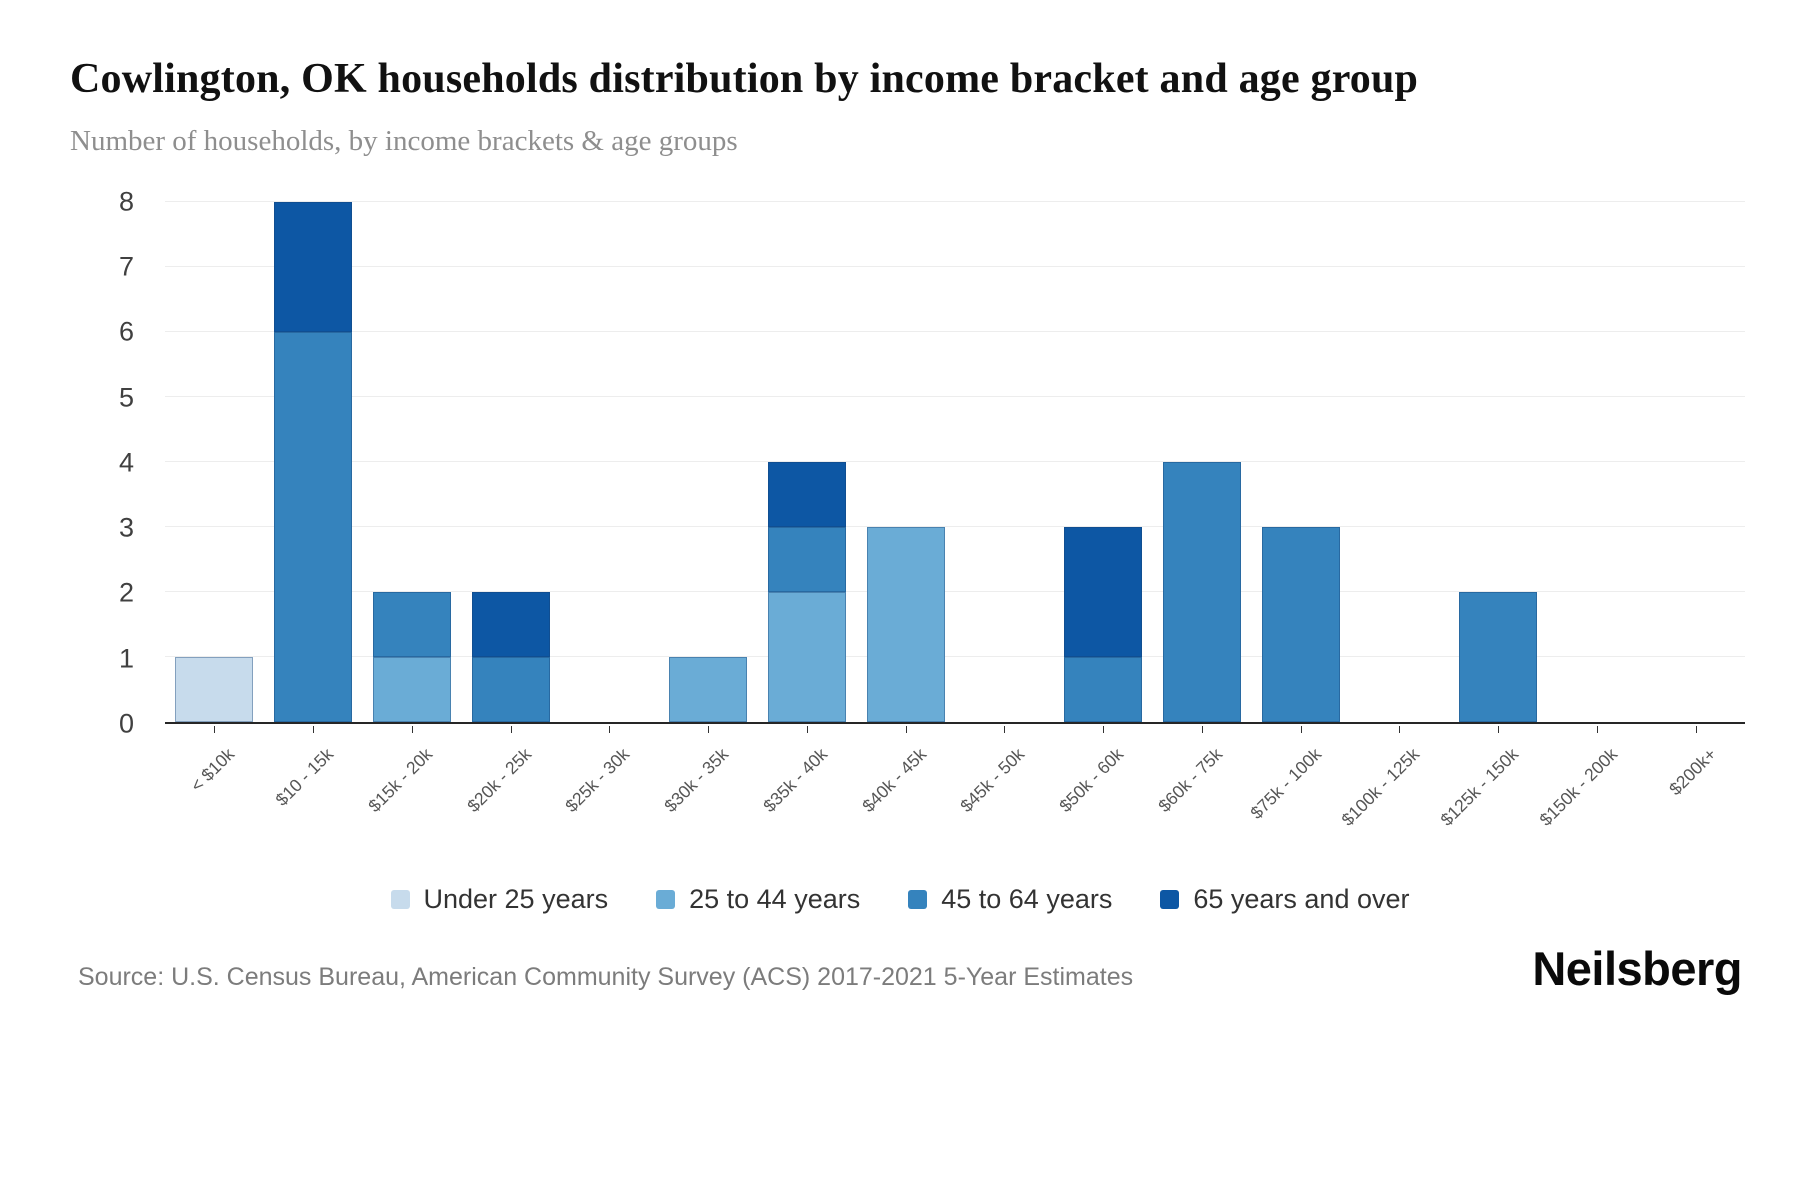  Describe the element at coordinates (1637, 968) in the screenshot. I see `neilsberg-logo: Neilsberg` at that location.